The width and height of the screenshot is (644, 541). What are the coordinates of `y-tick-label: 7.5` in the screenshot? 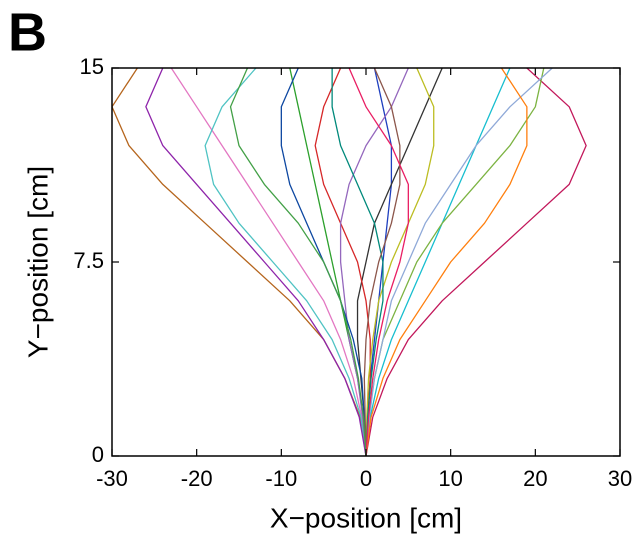 It's located at (88, 260).